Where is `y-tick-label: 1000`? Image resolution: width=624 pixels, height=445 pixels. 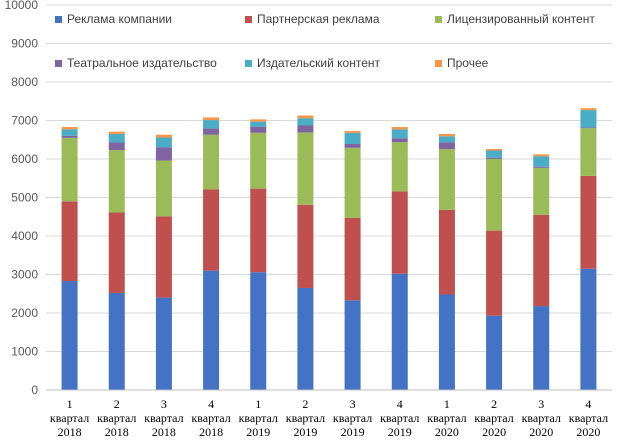 y-tick-label: 1000 is located at coordinates (24, 352).